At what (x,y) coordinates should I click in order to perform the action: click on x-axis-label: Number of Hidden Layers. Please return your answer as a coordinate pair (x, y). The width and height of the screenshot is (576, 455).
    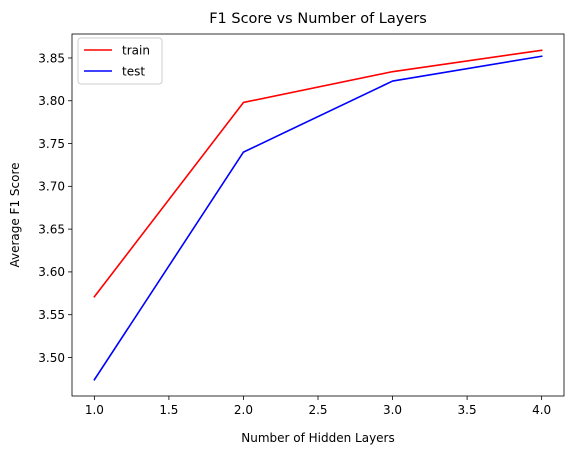
    Looking at the image, I should click on (318, 438).